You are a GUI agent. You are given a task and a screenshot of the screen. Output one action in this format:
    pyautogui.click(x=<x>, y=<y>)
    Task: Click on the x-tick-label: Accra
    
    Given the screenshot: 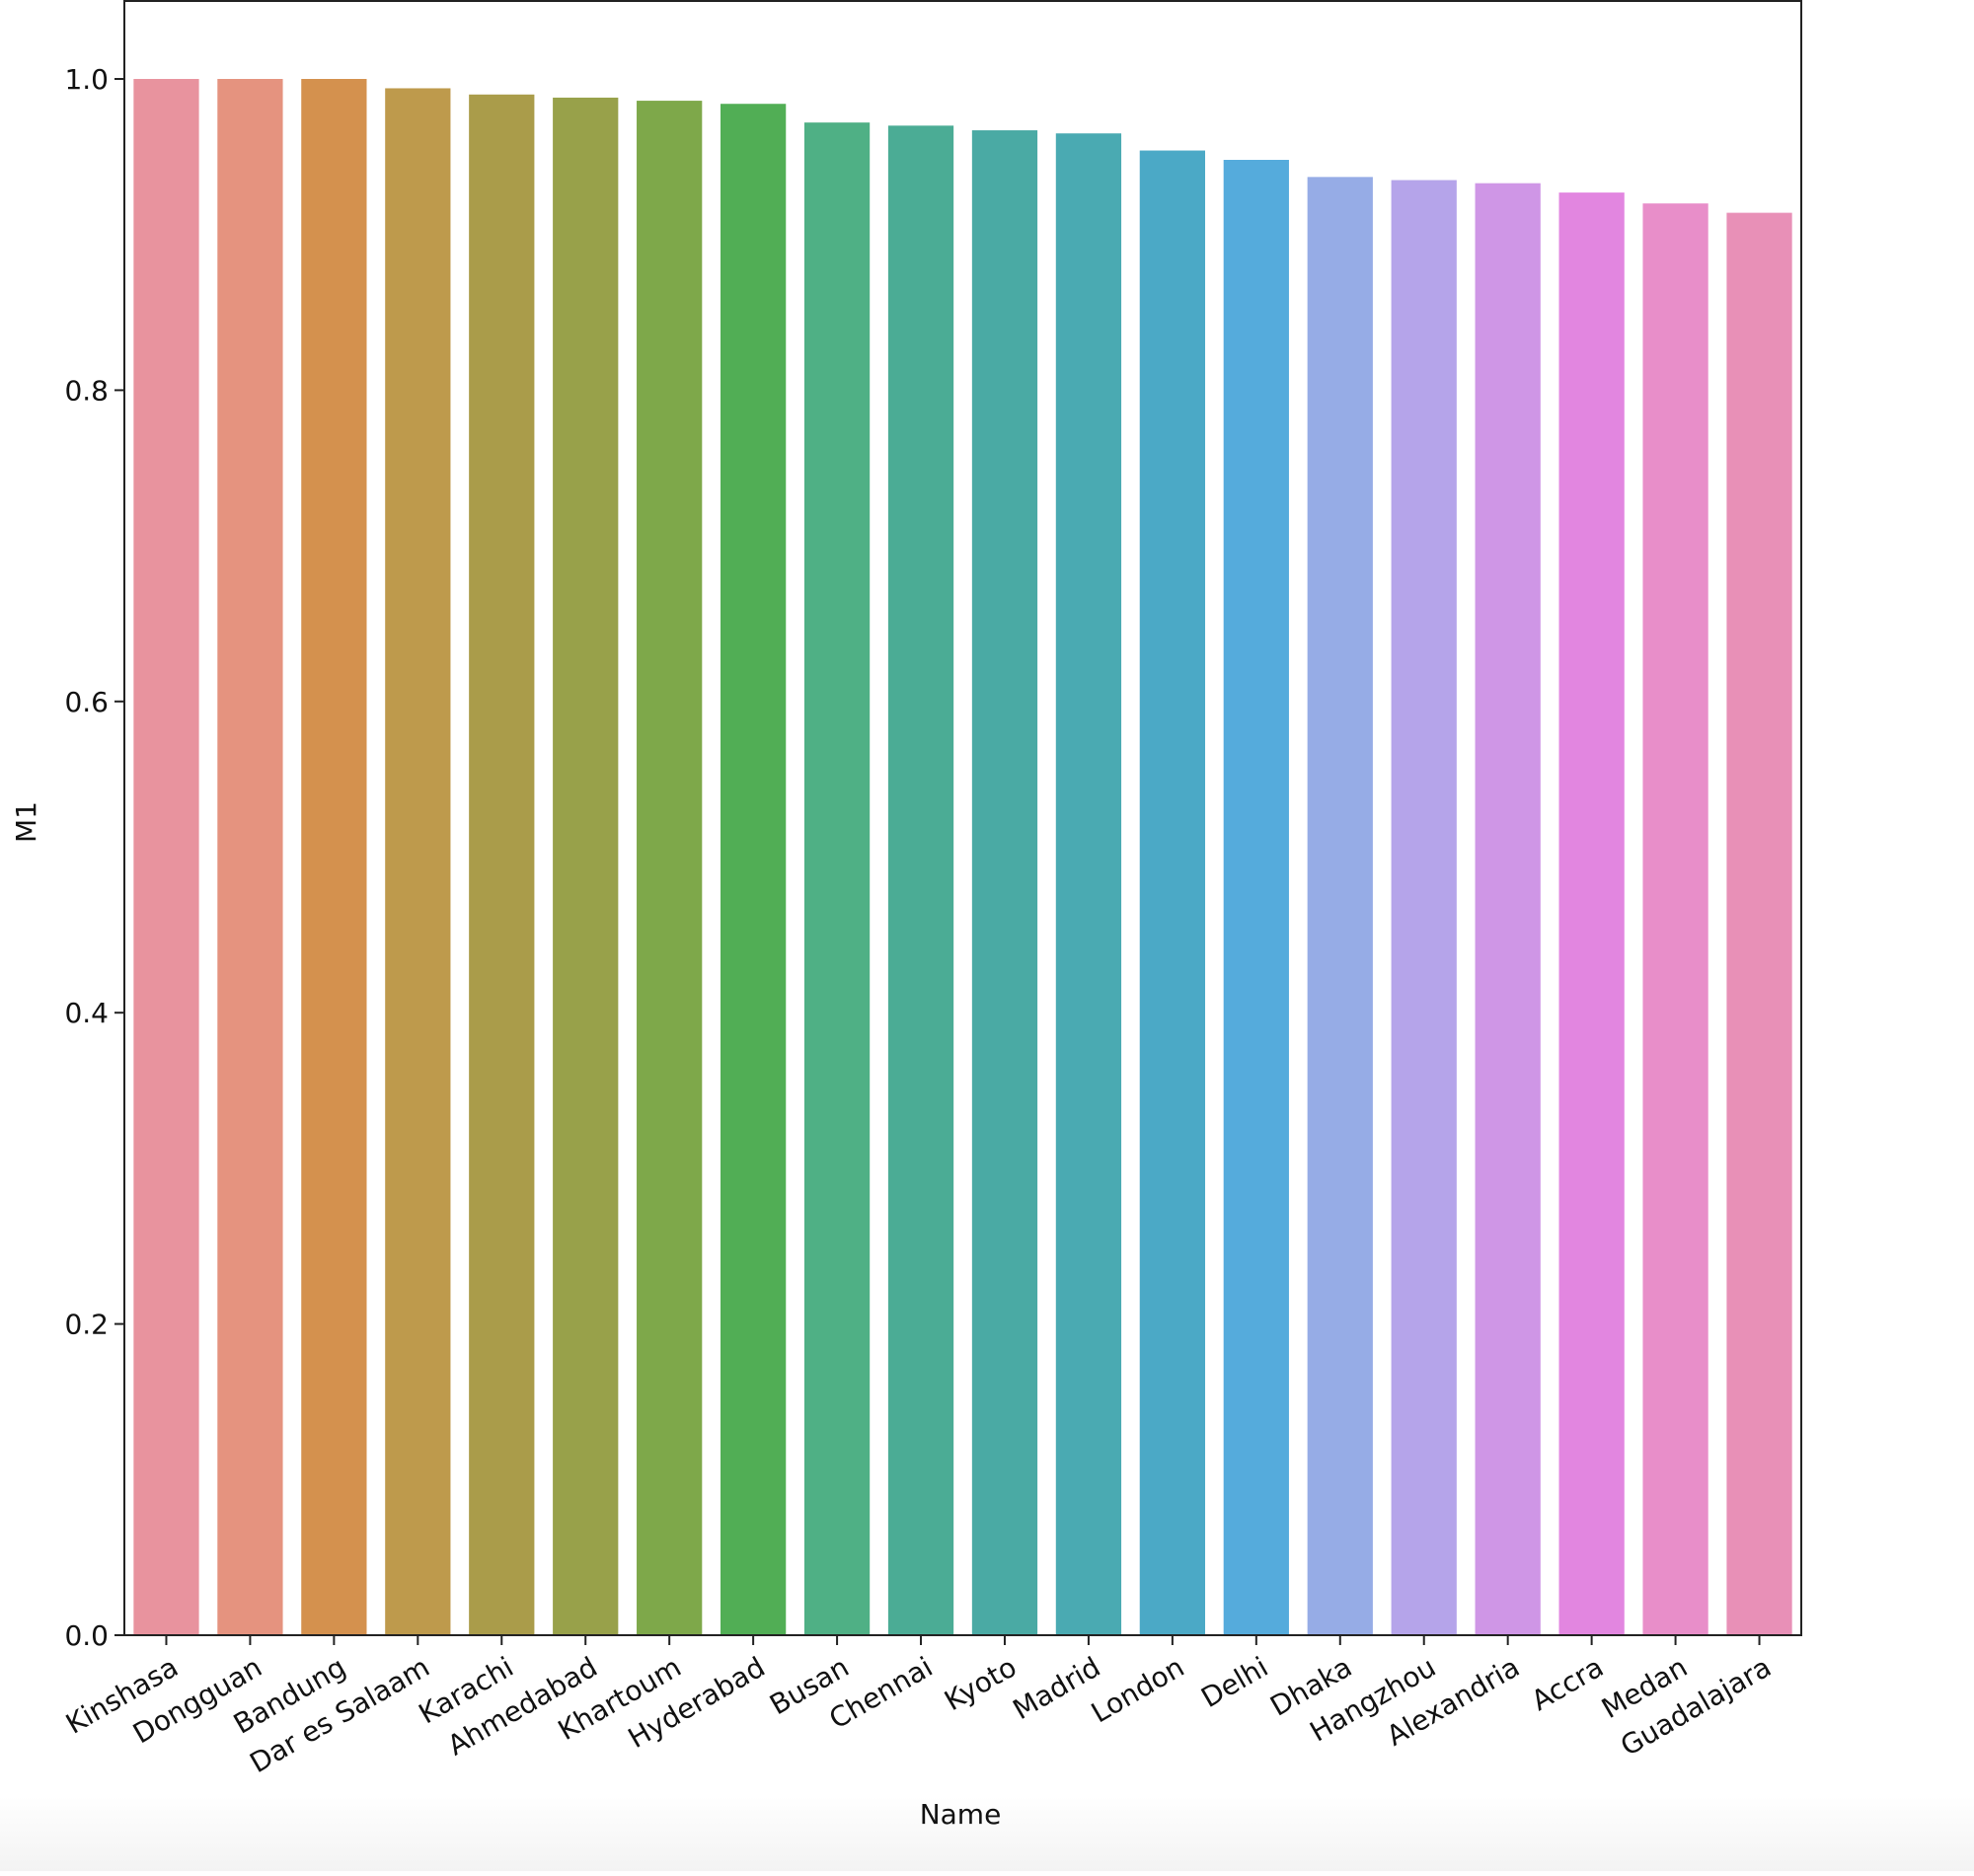 What is the action you would take?
    pyautogui.click(x=1568, y=1683)
    